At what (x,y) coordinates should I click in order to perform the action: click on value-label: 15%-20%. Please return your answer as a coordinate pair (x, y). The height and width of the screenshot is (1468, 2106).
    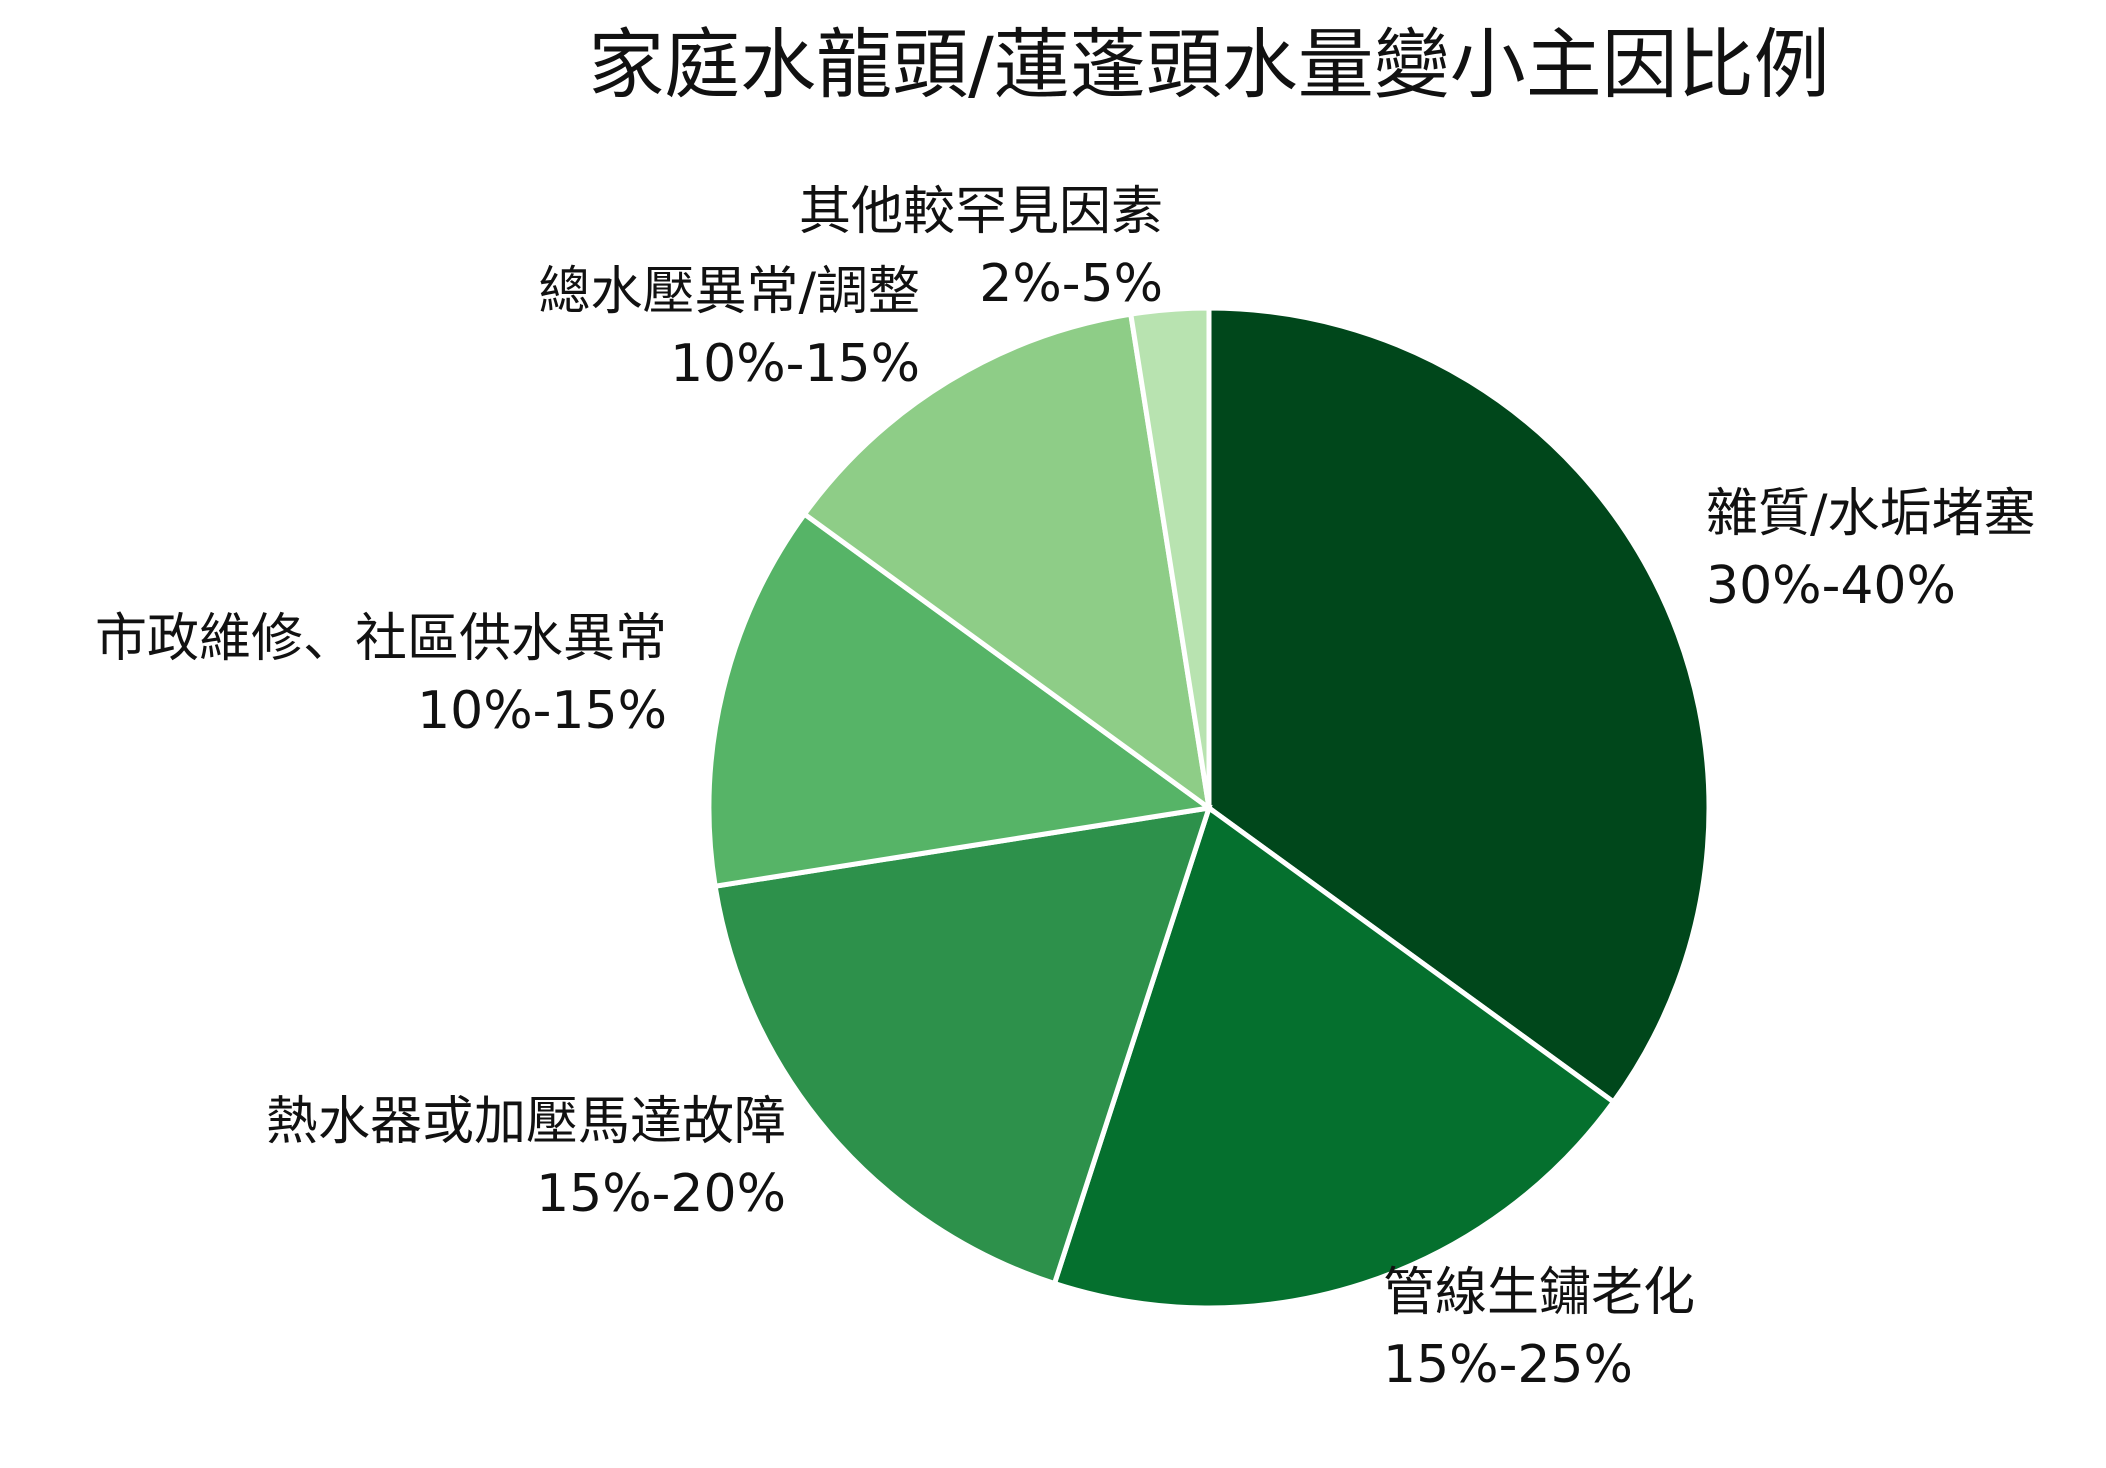
    Looking at the image, I should click on (661, 1194).